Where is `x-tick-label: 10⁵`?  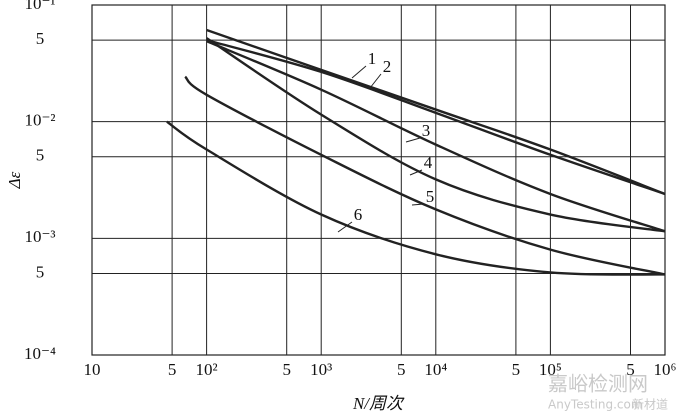 x-tick-label: 10⁵ is located at coordinates (550, 369).